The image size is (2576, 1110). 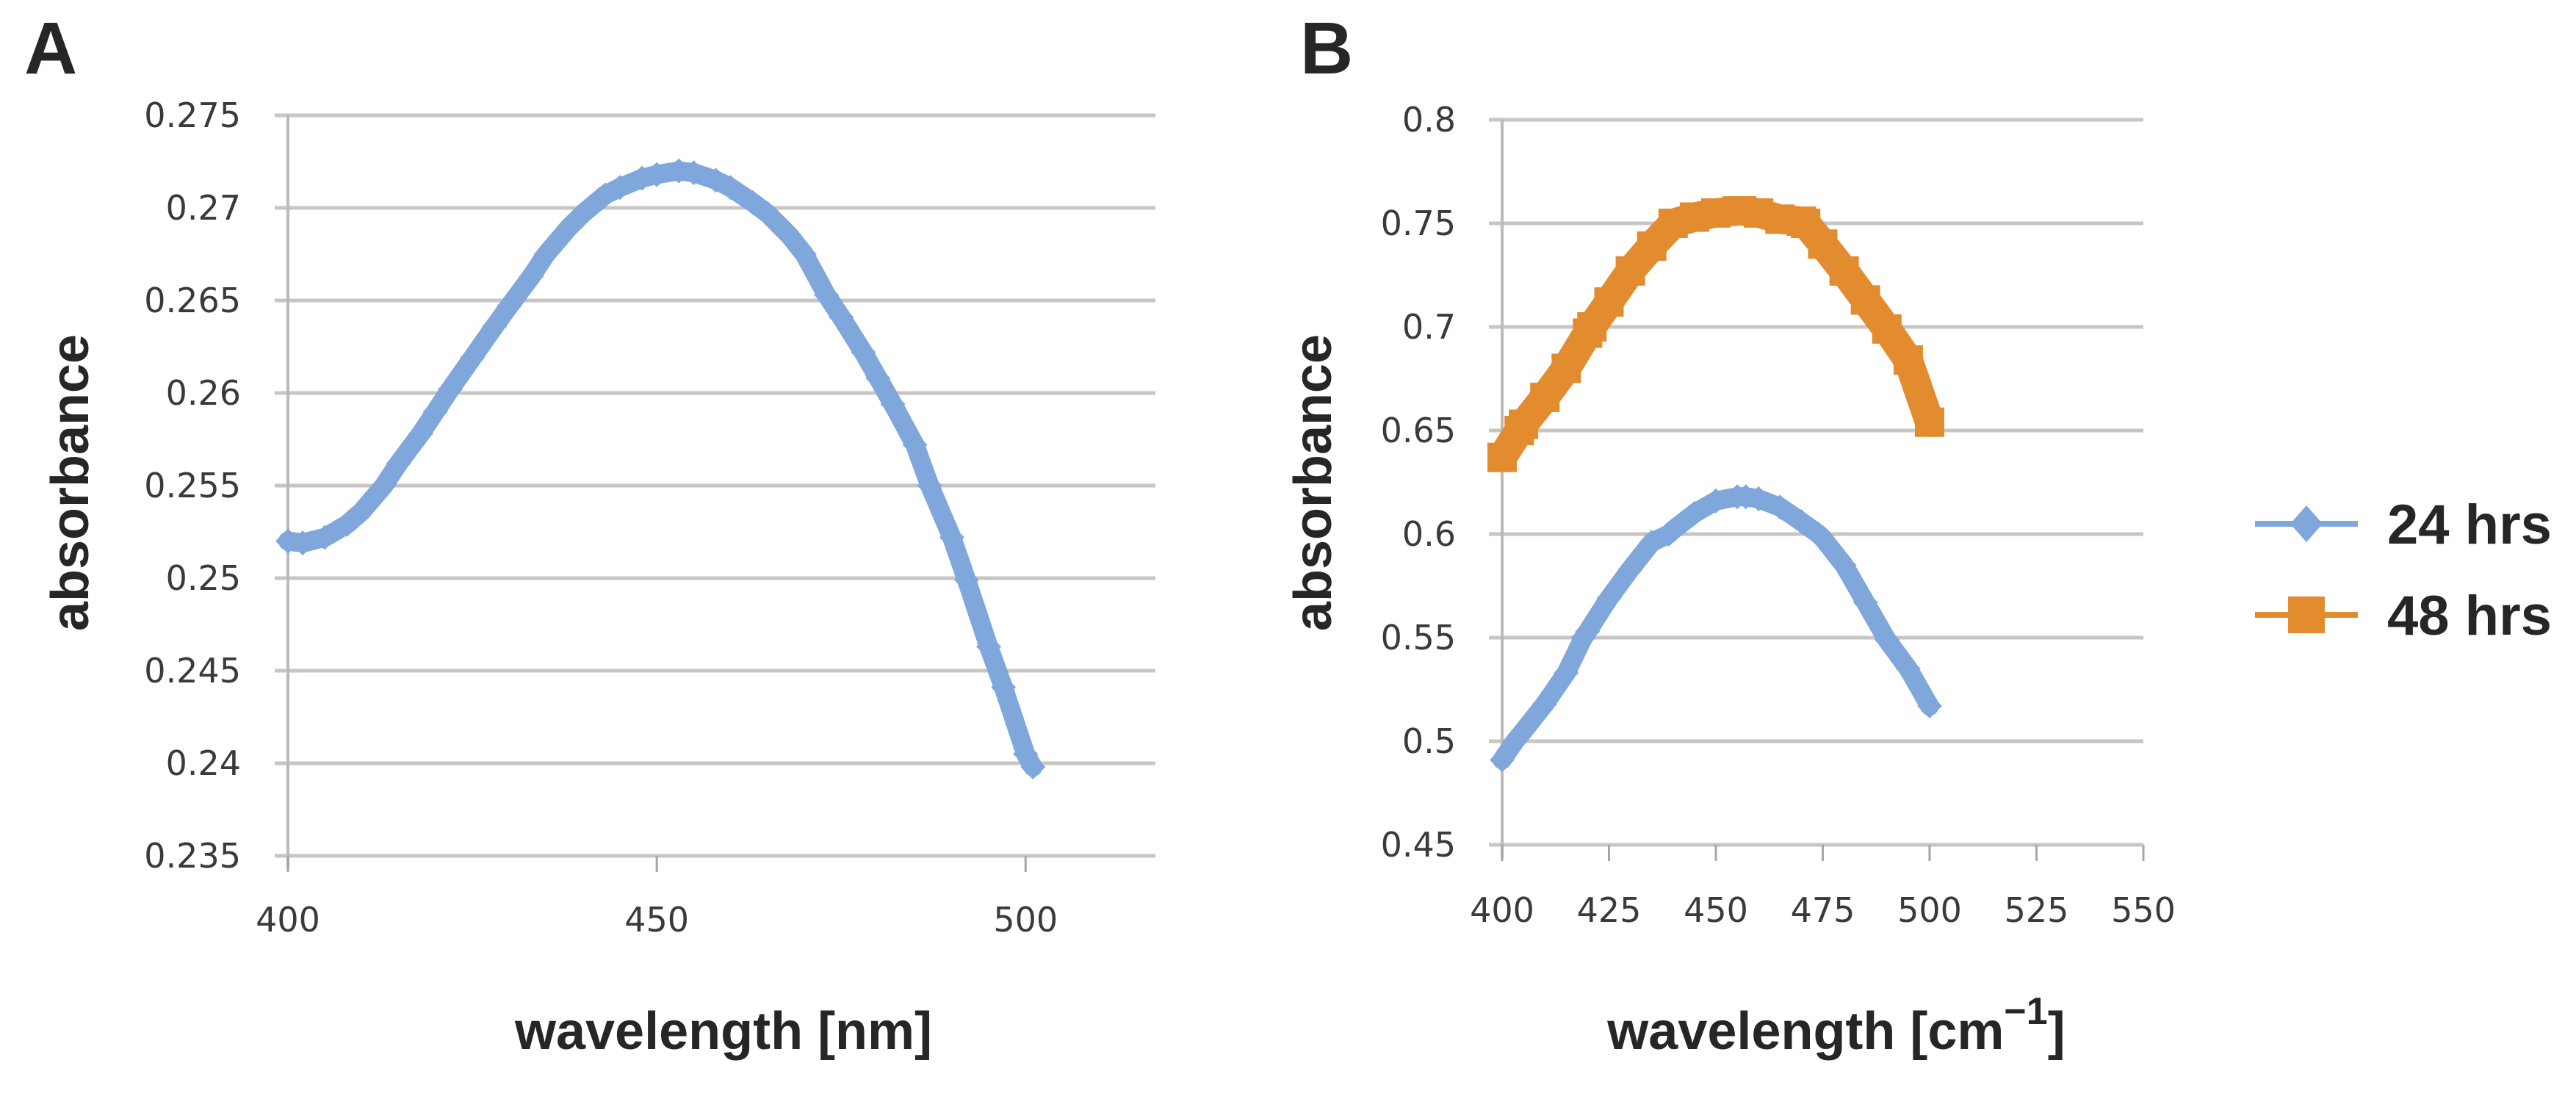 What do you see at coordinates (204, 578) in the screenshot?
I see `y-tick-label: 0.25` at bounding box center [204, 578].